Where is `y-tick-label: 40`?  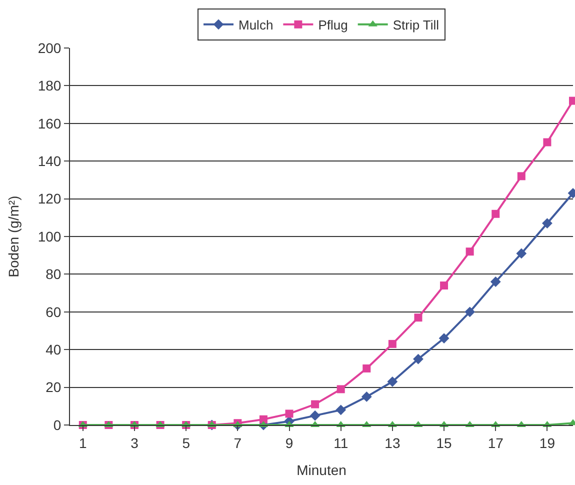 y-tick-label: 40 is located at coordinates (54, 350).